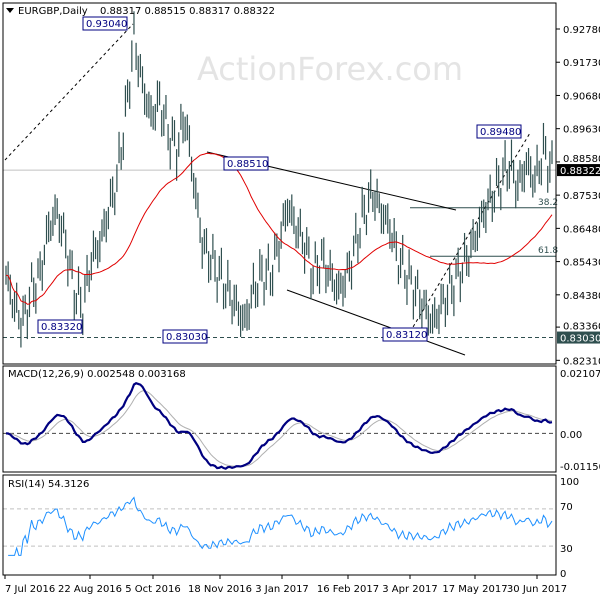 The width and height of the screenshot is (600, 600). Describe the element at coordinates (53, 11) in the screenshot. I see `header-symbol: EURGBP,Daily` at that location.